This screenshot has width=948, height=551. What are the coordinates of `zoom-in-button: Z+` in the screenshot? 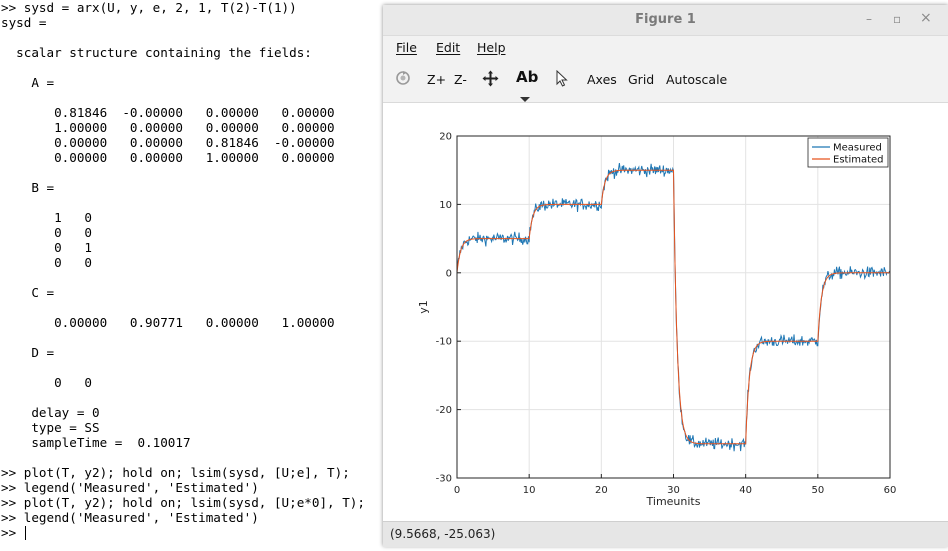 It's located at (437, 79).